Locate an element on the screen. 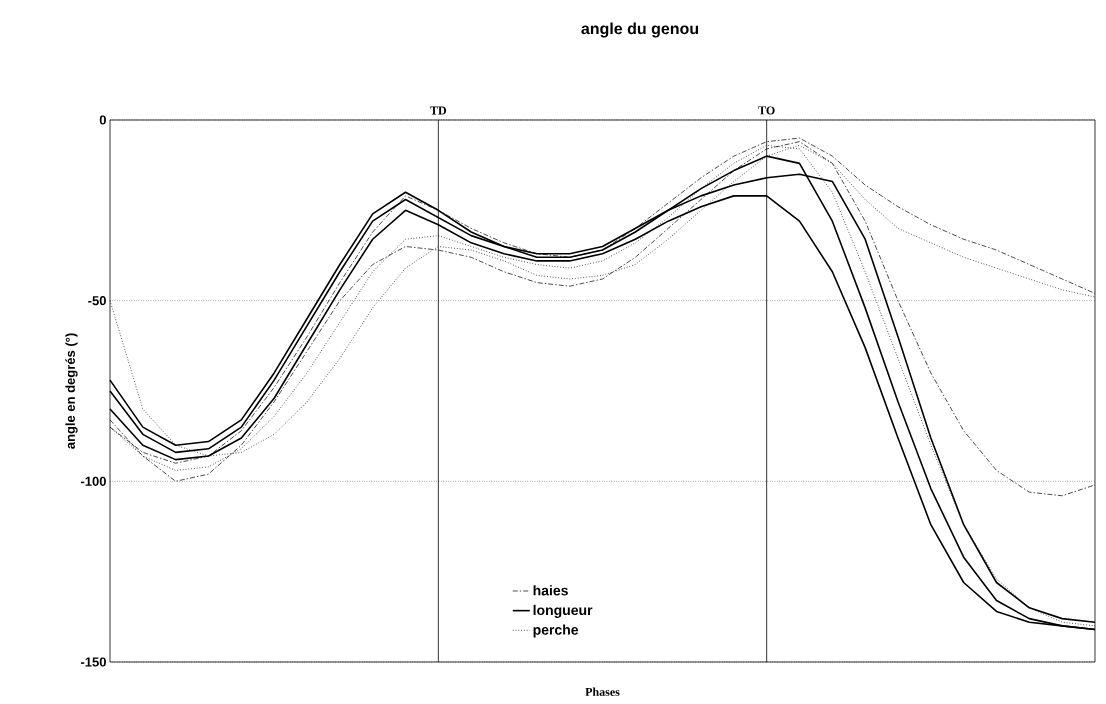 The height and width of the screenshot is (704, 1106). y-axis-title: angle en degrés (°) is located at coordinates (71, 391).